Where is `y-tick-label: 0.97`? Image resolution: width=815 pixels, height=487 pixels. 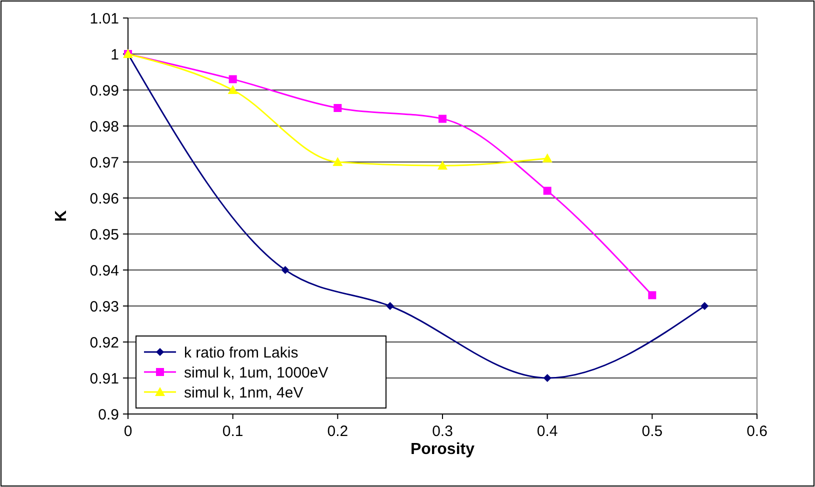 y-tick-label: 0.97 is located at coordinates (104, 163).